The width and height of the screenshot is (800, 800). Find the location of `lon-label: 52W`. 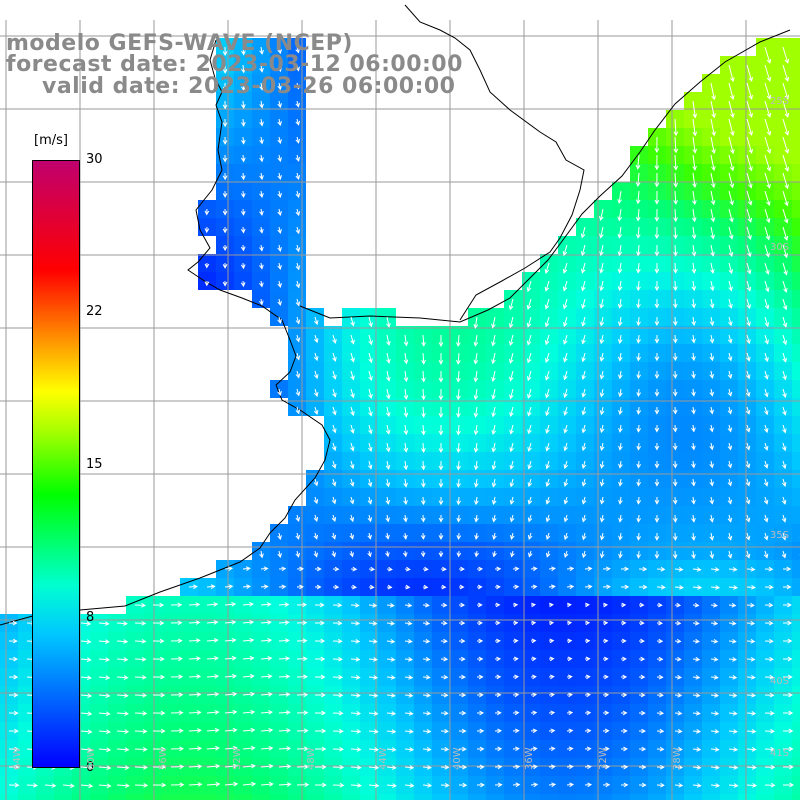

lon-label: 52W is located at coordinates (237, 758).